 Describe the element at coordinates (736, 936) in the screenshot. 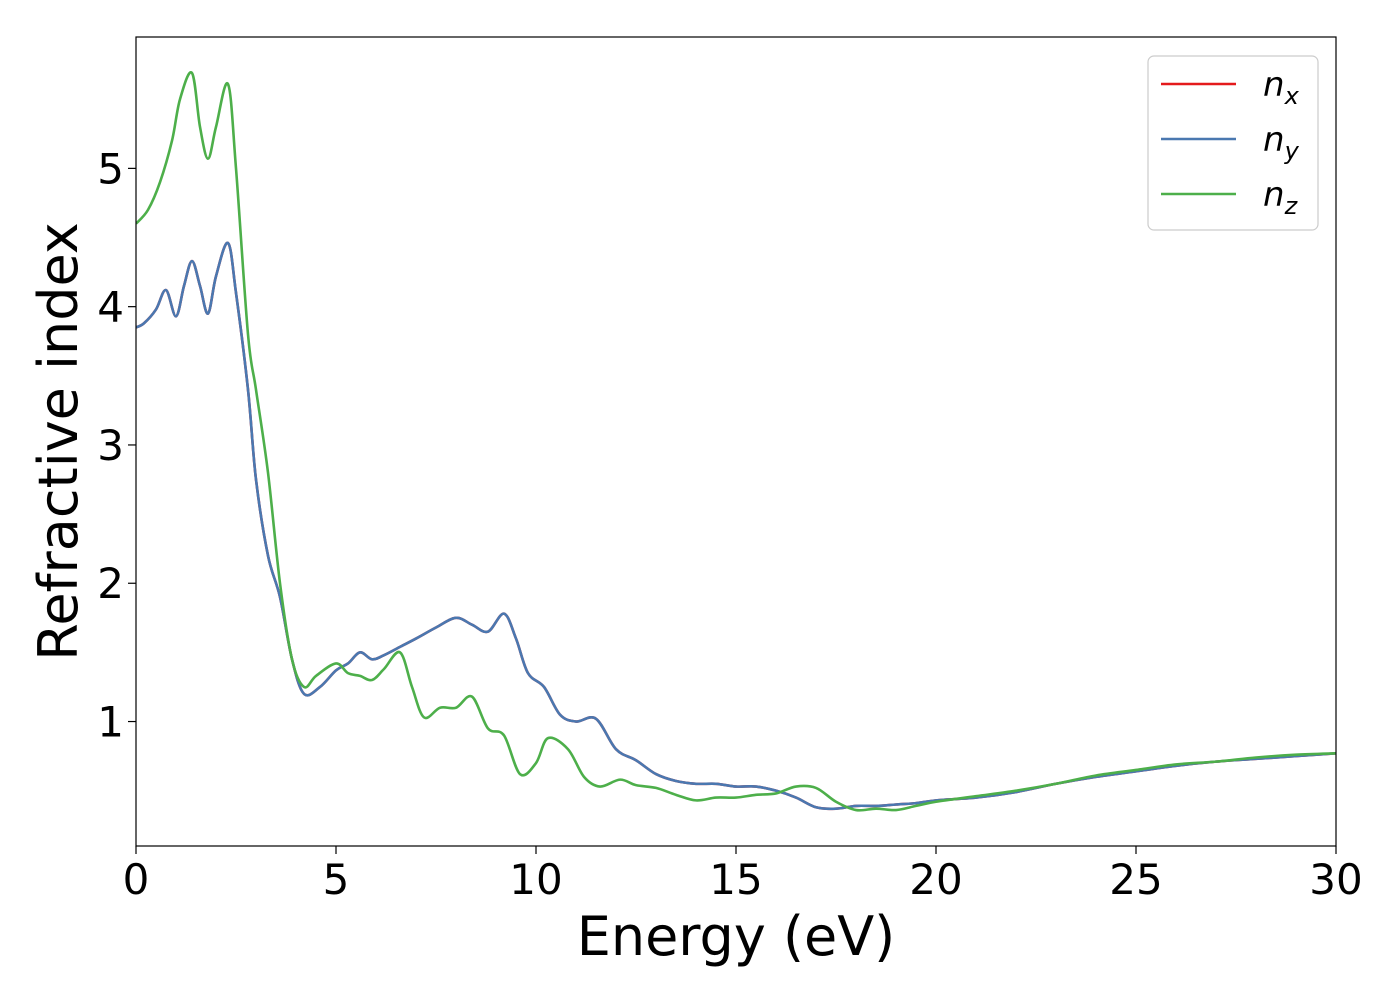

I see `x-axis-title: Energy (eV)` at that location.